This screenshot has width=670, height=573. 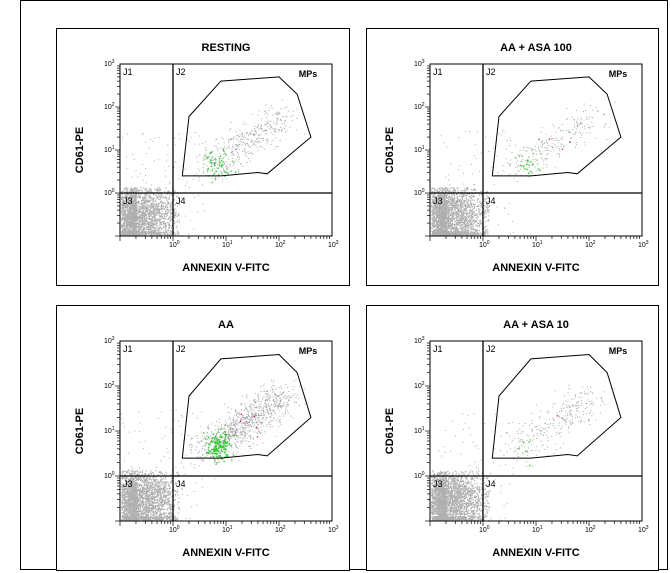 What do you see at coordinates (181, 72) in the screenshot?
I see `quadrant-label: J2` at bounding box center [181, 72].